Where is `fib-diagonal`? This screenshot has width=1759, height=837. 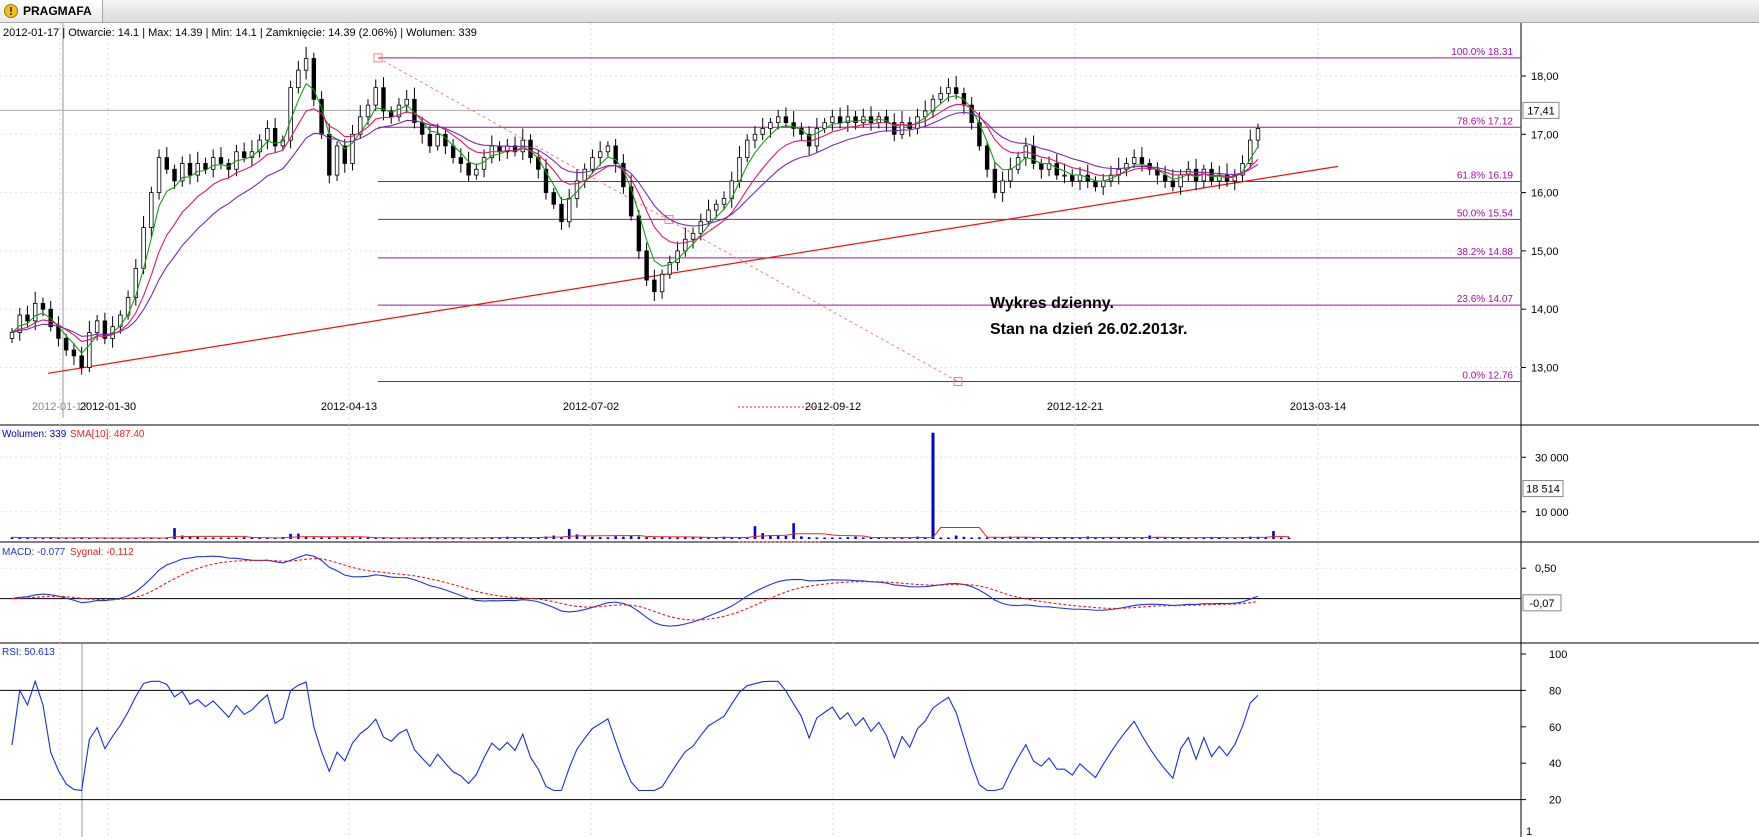 fib-diagonal is located at coordinates (668, 219).